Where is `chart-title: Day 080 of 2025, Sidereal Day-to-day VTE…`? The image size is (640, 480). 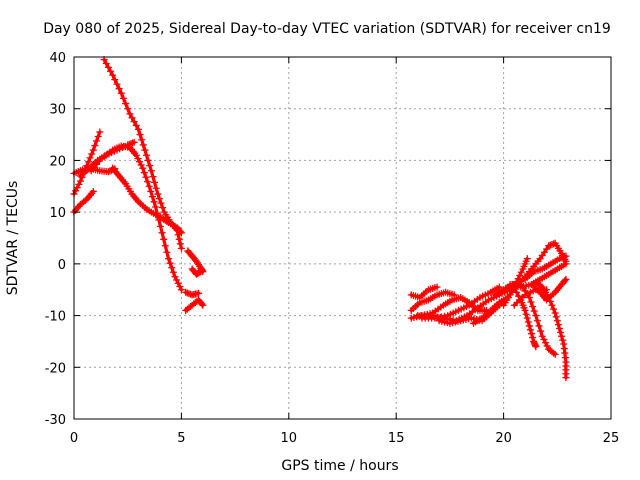
chart-title: Day 080 of 2025, Sidereal Day-to-day VTE… is located at coordinates (327, 29).